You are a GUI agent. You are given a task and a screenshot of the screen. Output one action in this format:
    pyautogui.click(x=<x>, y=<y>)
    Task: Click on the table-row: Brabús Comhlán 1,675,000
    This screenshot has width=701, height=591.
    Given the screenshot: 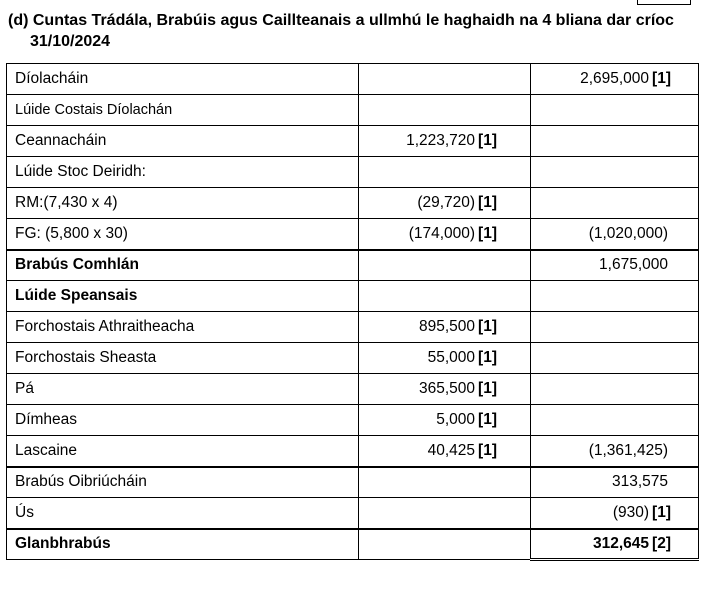 What is the action you would take?
    pyautogui.click(x=352, y=265)
    